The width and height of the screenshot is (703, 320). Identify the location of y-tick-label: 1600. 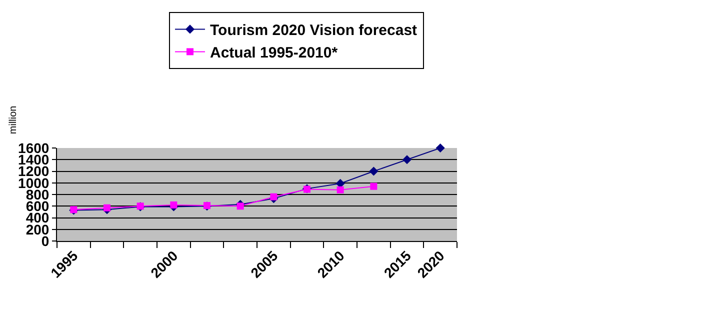
(34, 148).